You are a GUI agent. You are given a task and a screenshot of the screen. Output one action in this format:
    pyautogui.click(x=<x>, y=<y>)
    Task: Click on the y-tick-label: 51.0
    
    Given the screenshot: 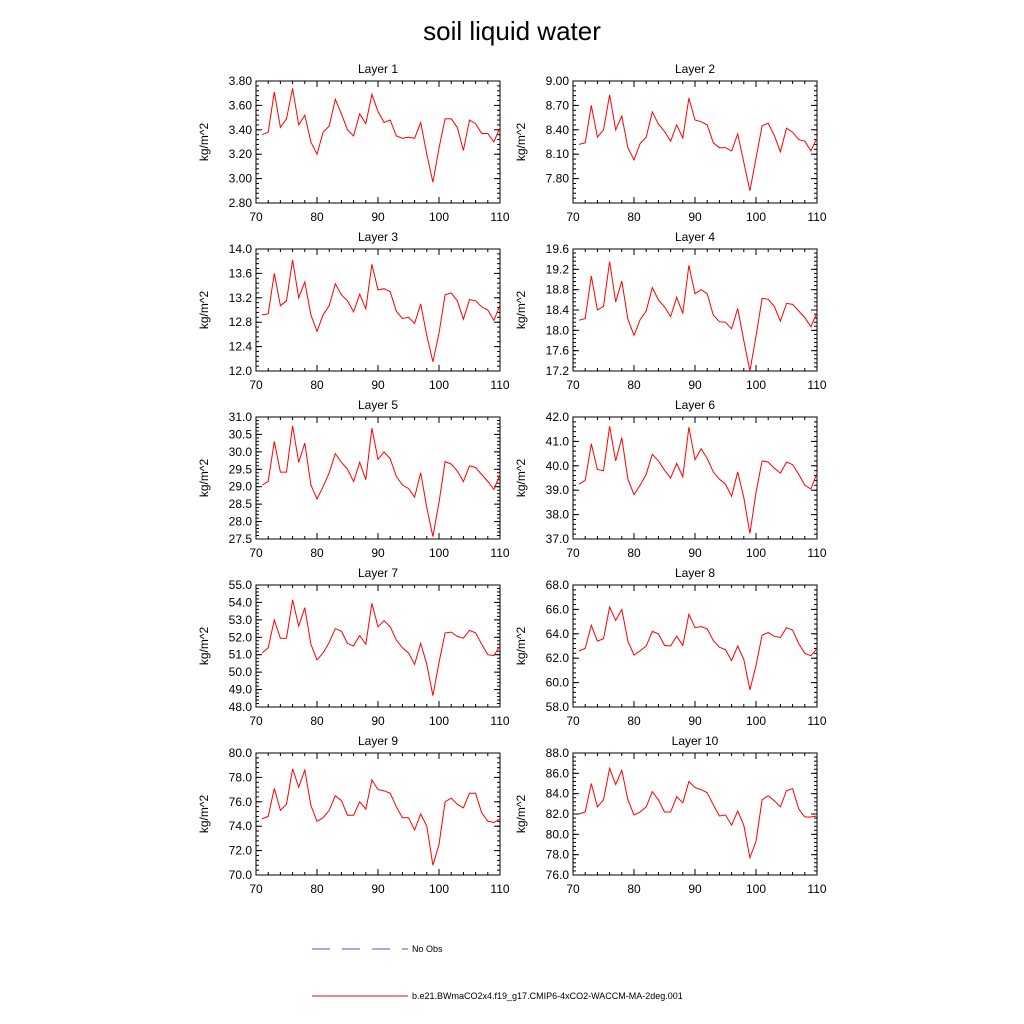 What is the action you would take?
    pyautogui.click(x=241, y=655)
    